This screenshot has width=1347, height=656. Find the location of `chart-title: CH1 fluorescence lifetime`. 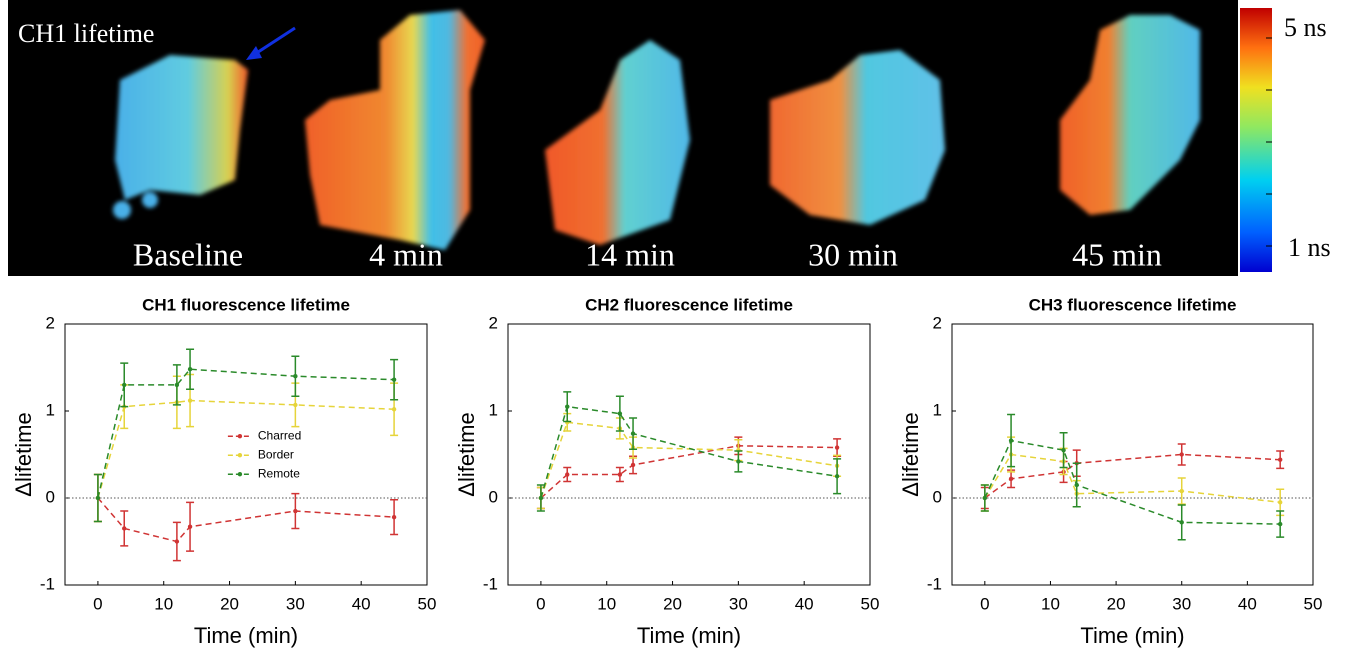

chart-title: CH1 fluorescence lifetime is located at coordinates (246, 304).